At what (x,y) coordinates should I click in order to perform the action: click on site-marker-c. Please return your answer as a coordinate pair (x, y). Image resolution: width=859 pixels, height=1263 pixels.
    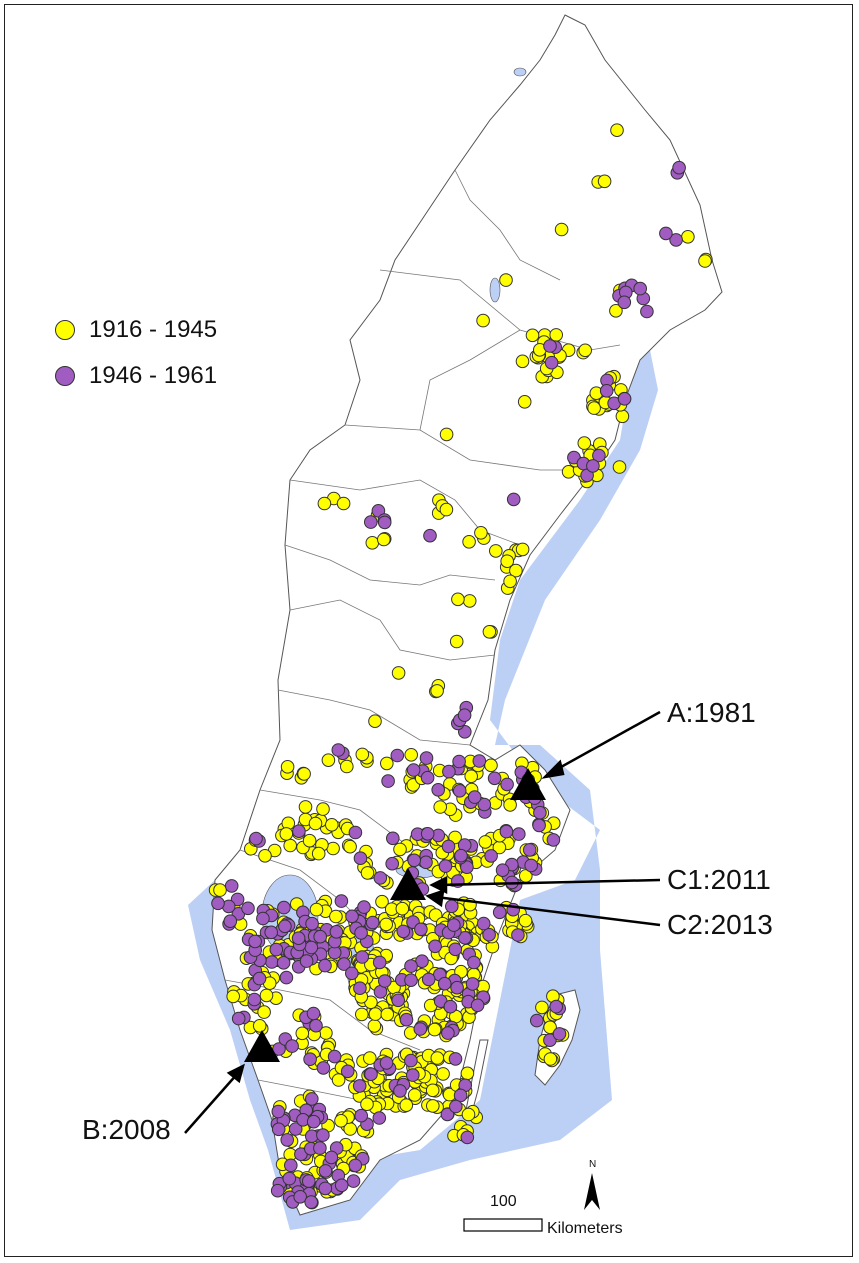
    Looking at the image, I should click on (408, 884).